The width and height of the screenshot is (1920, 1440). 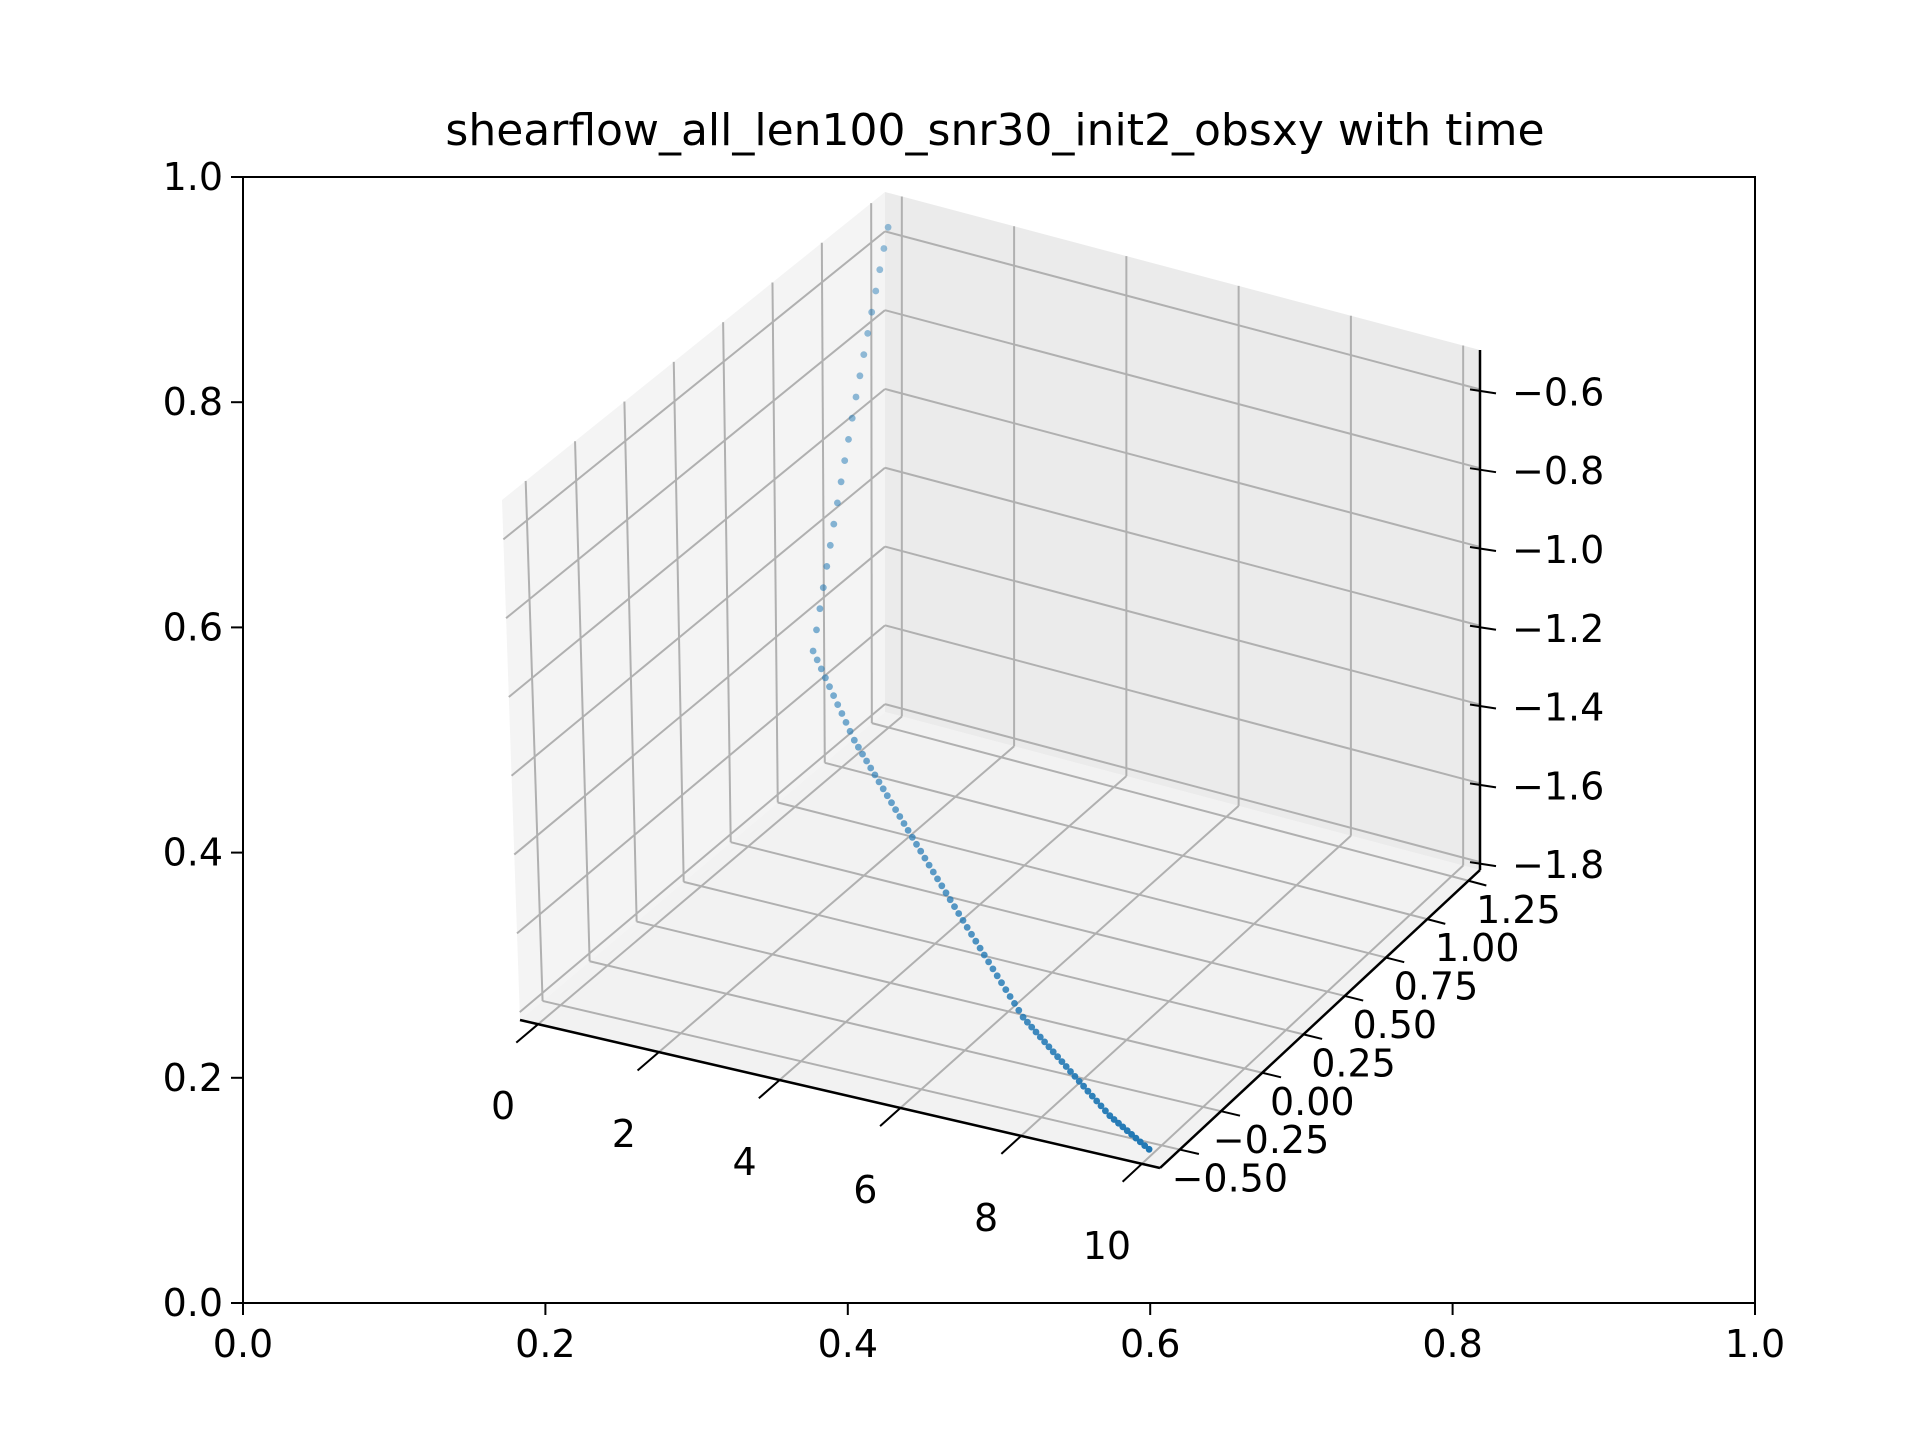 What do you see at coordinates (1558, 550) in the screenshot?
I see `z-tick-label: −1.0` at bounding box center [1558, 550].